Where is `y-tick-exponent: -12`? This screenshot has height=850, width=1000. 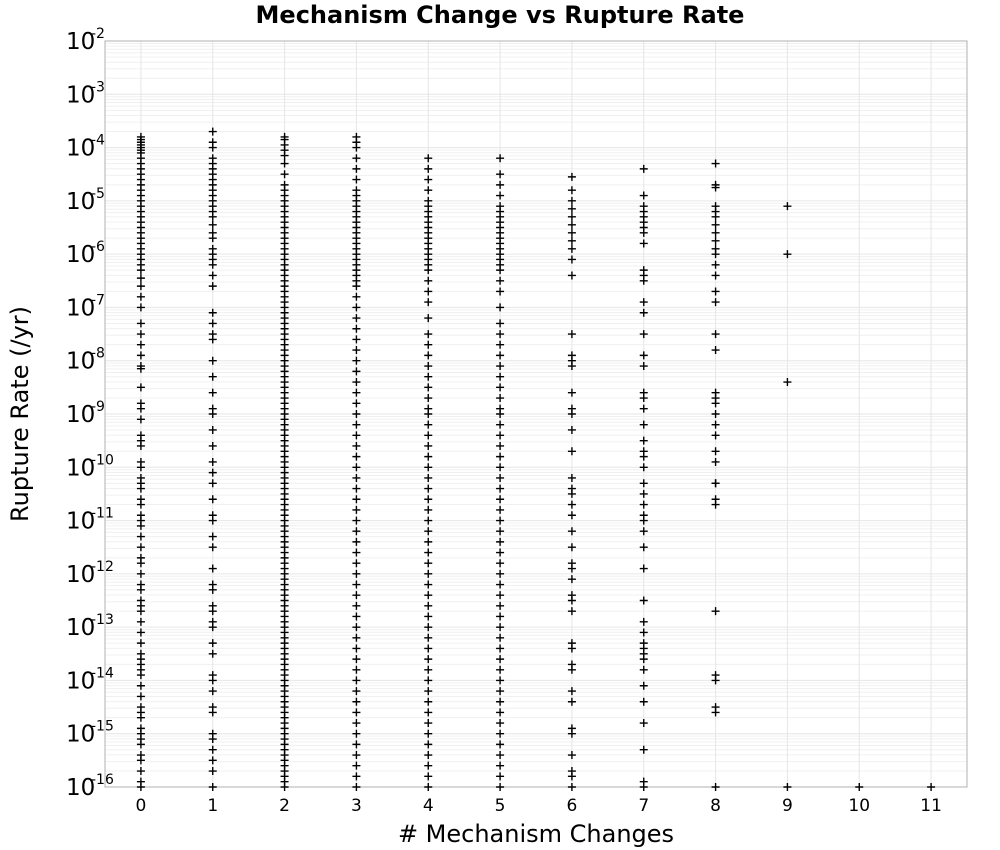
y-tick-exponent: -12 is located at coordinates (102, 567).